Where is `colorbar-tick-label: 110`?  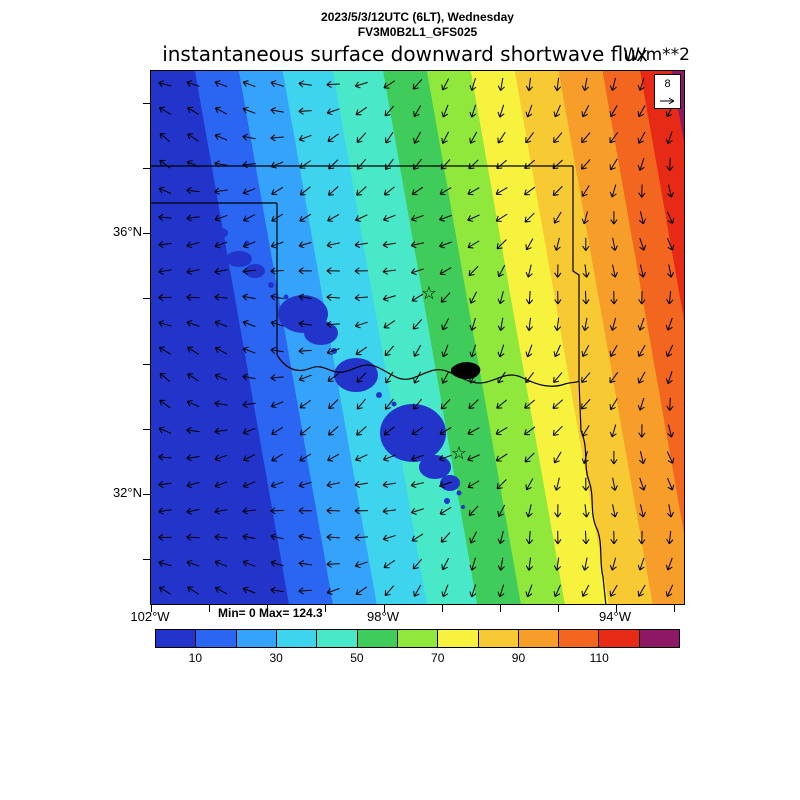 colorbar-tick-label: 110 is located at coordinates (599, 658).